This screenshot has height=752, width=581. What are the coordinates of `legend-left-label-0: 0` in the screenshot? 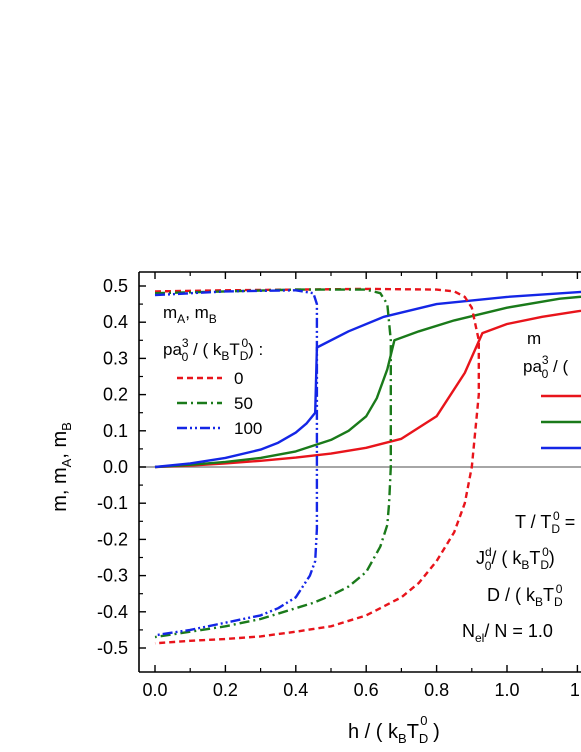 It's located at (238, 378).